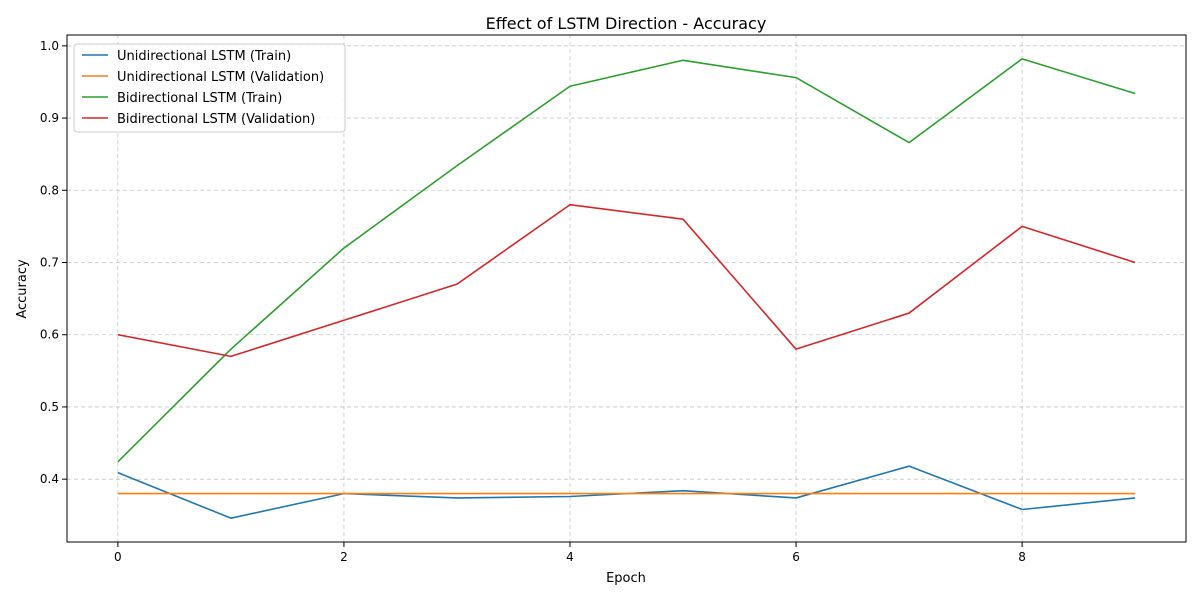 This screenshot has width=1200, height=600. Describe the element at coordinates (49, 479) in the screenshot. I see `y-tick-label-0: 0.4` at that location.